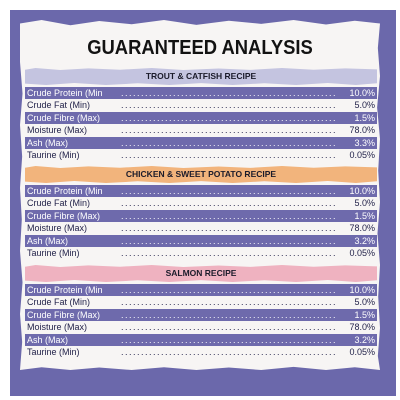  I want to click on nutrient-value: 3.3%, so click(364, 142).